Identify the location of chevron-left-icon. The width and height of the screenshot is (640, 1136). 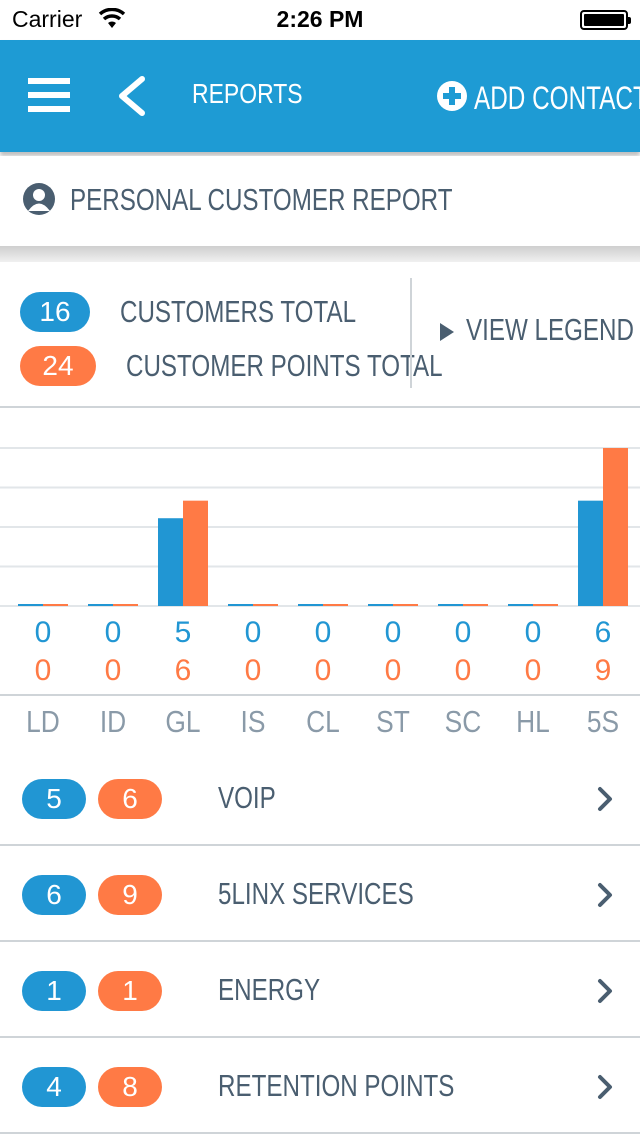
(131, 98).